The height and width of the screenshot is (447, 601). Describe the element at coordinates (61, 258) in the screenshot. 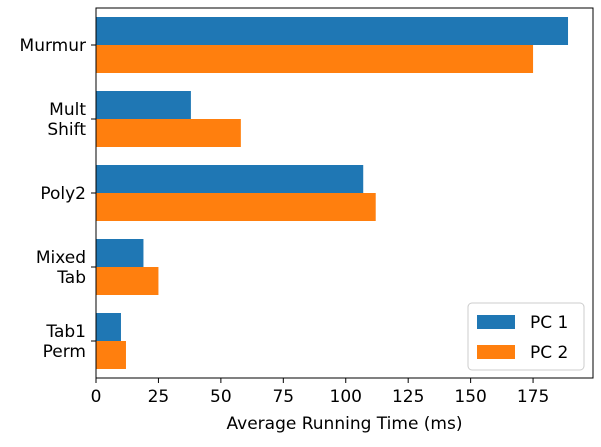

I see `y-tick-label: Mixed` at that location.